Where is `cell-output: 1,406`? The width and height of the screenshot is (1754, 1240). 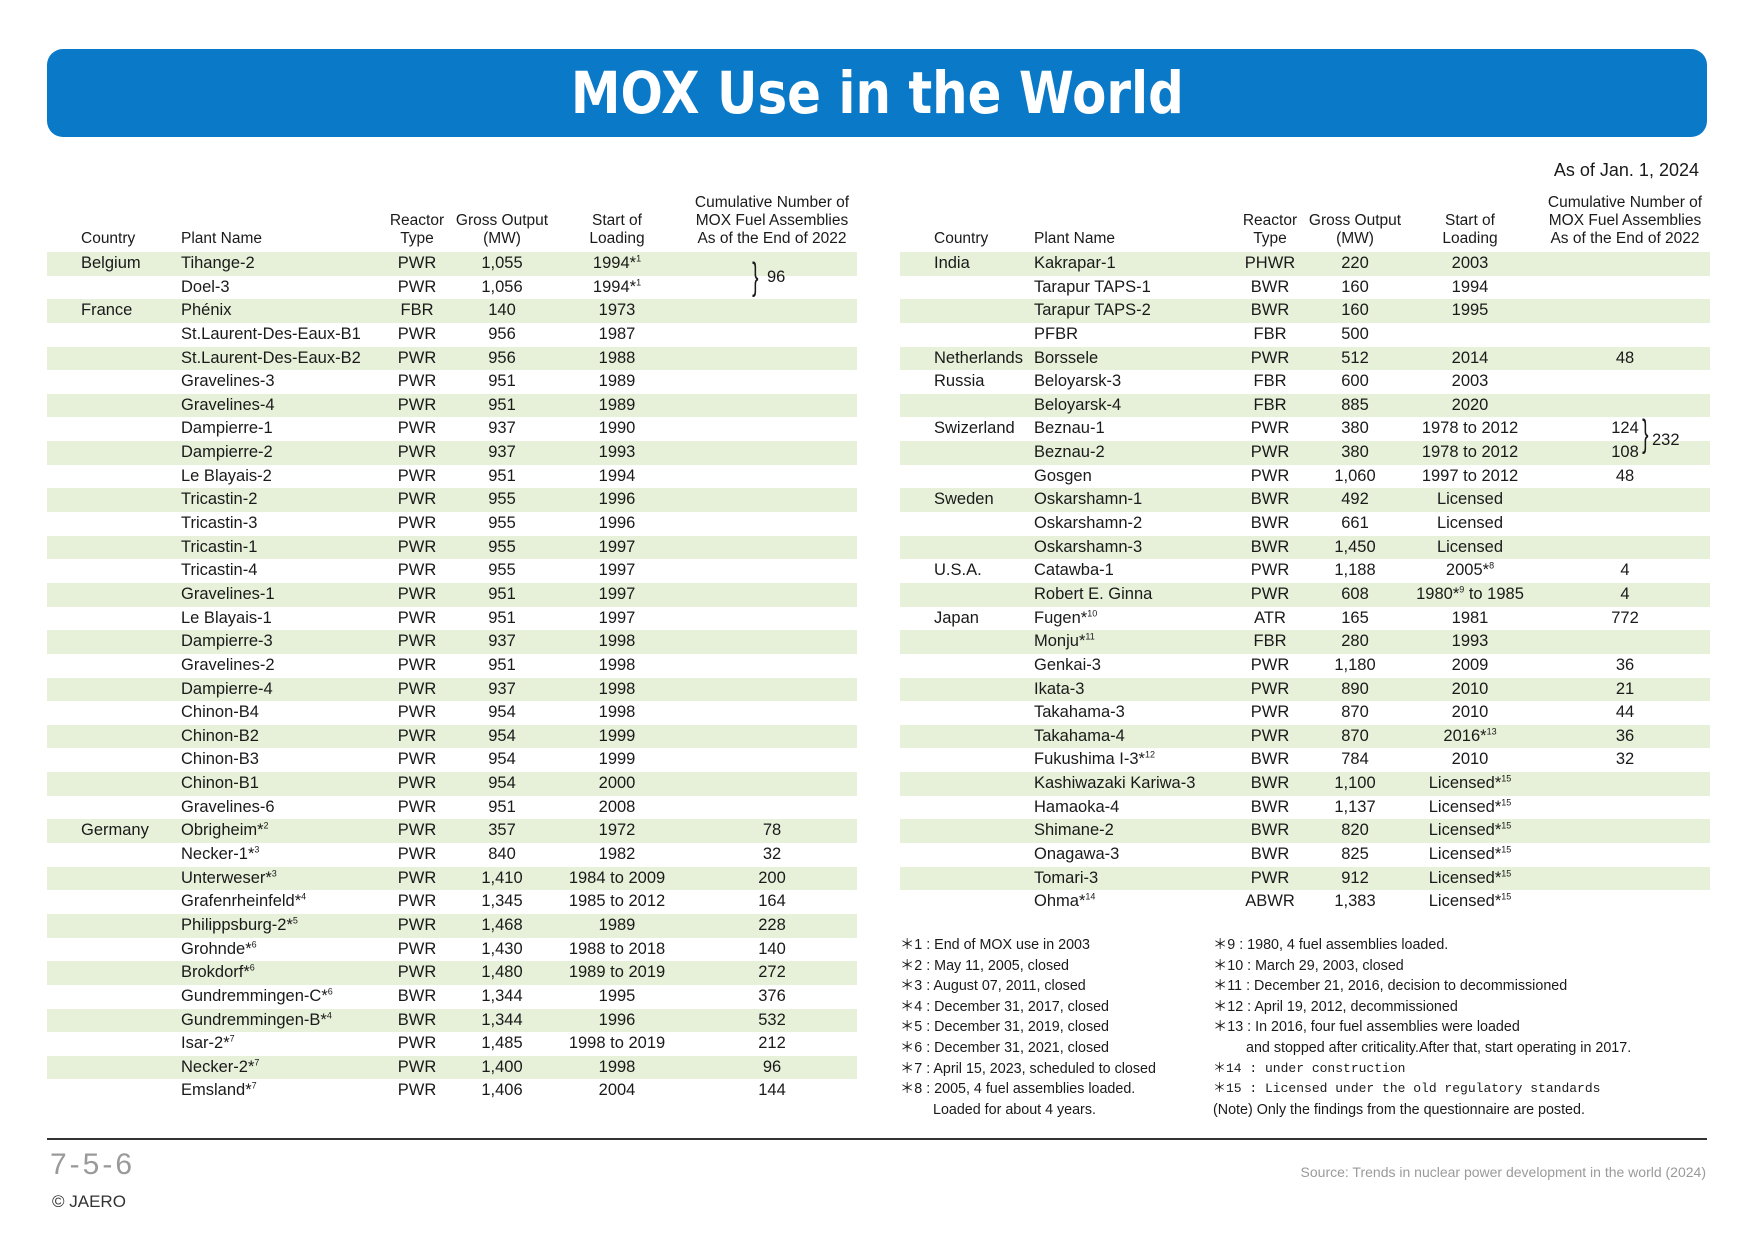 cell-output: 1,406 is located at coordinates (502, 1090).